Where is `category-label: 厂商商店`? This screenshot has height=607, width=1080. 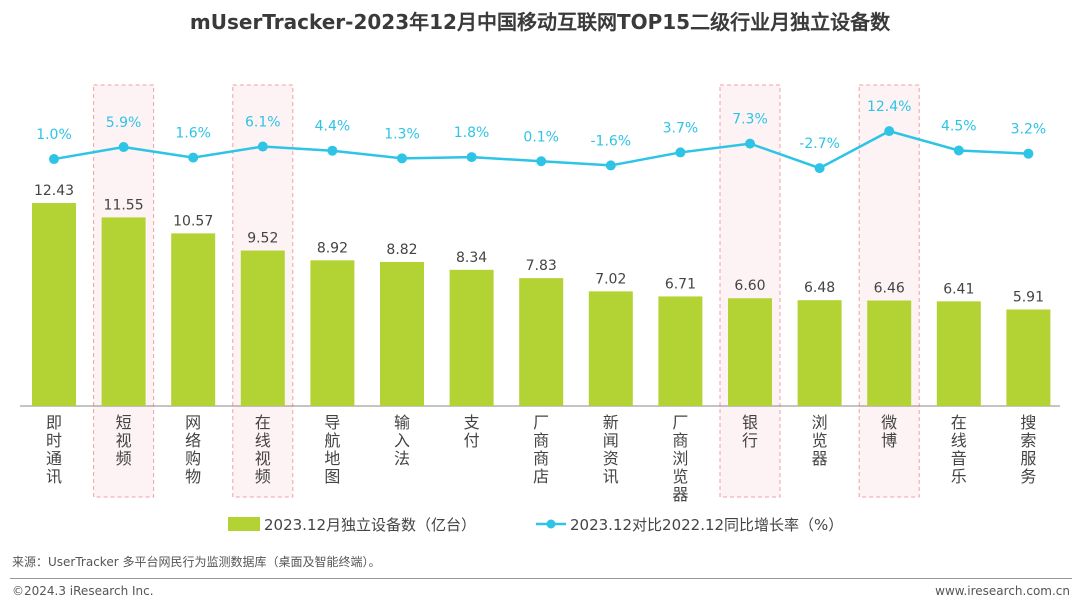 category-label: 厂商商店 is located at coordinates (541, 449).